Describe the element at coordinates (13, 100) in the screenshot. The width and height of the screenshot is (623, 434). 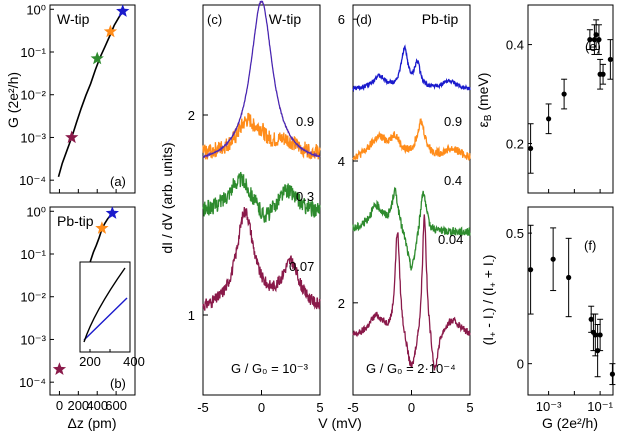
I see `panel-a-ylabel: G (2e²/h)` at that location.